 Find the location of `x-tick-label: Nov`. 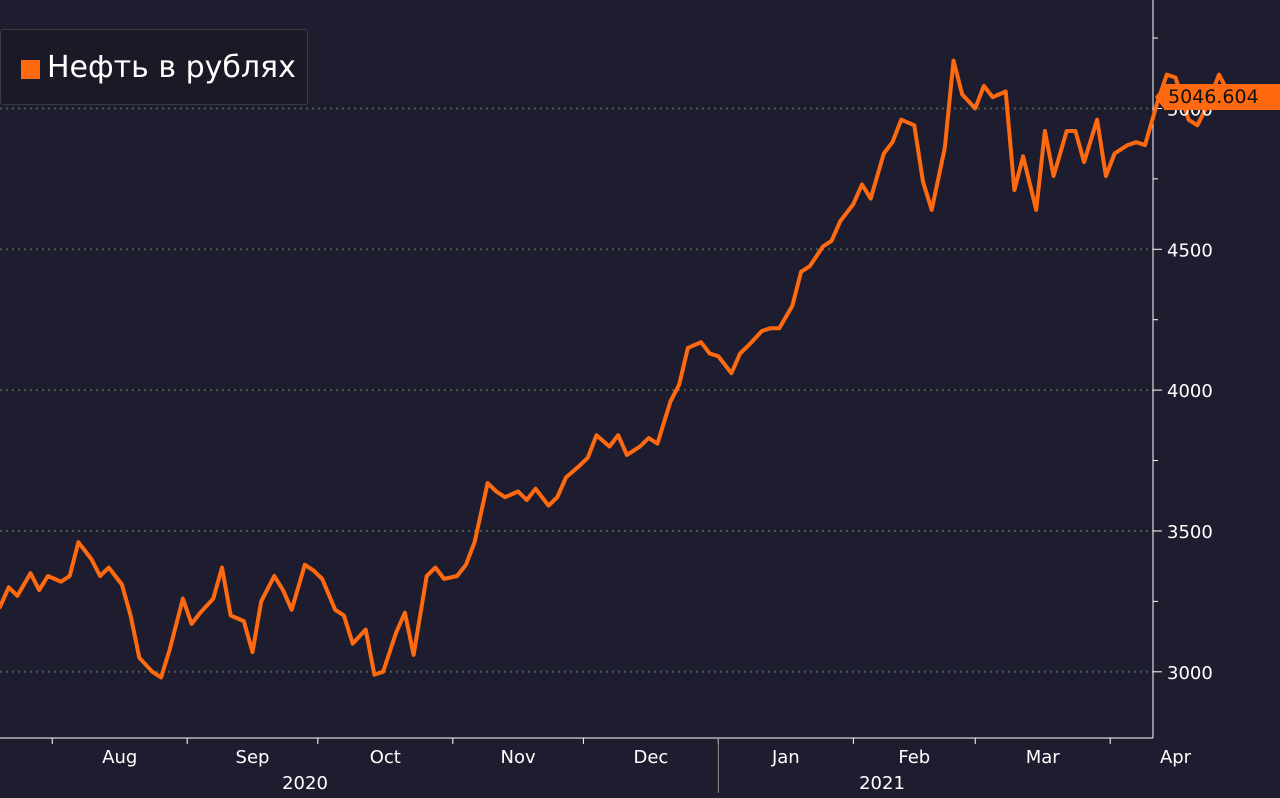

x-tick-label: Nov is located at coordinates (518, 757).